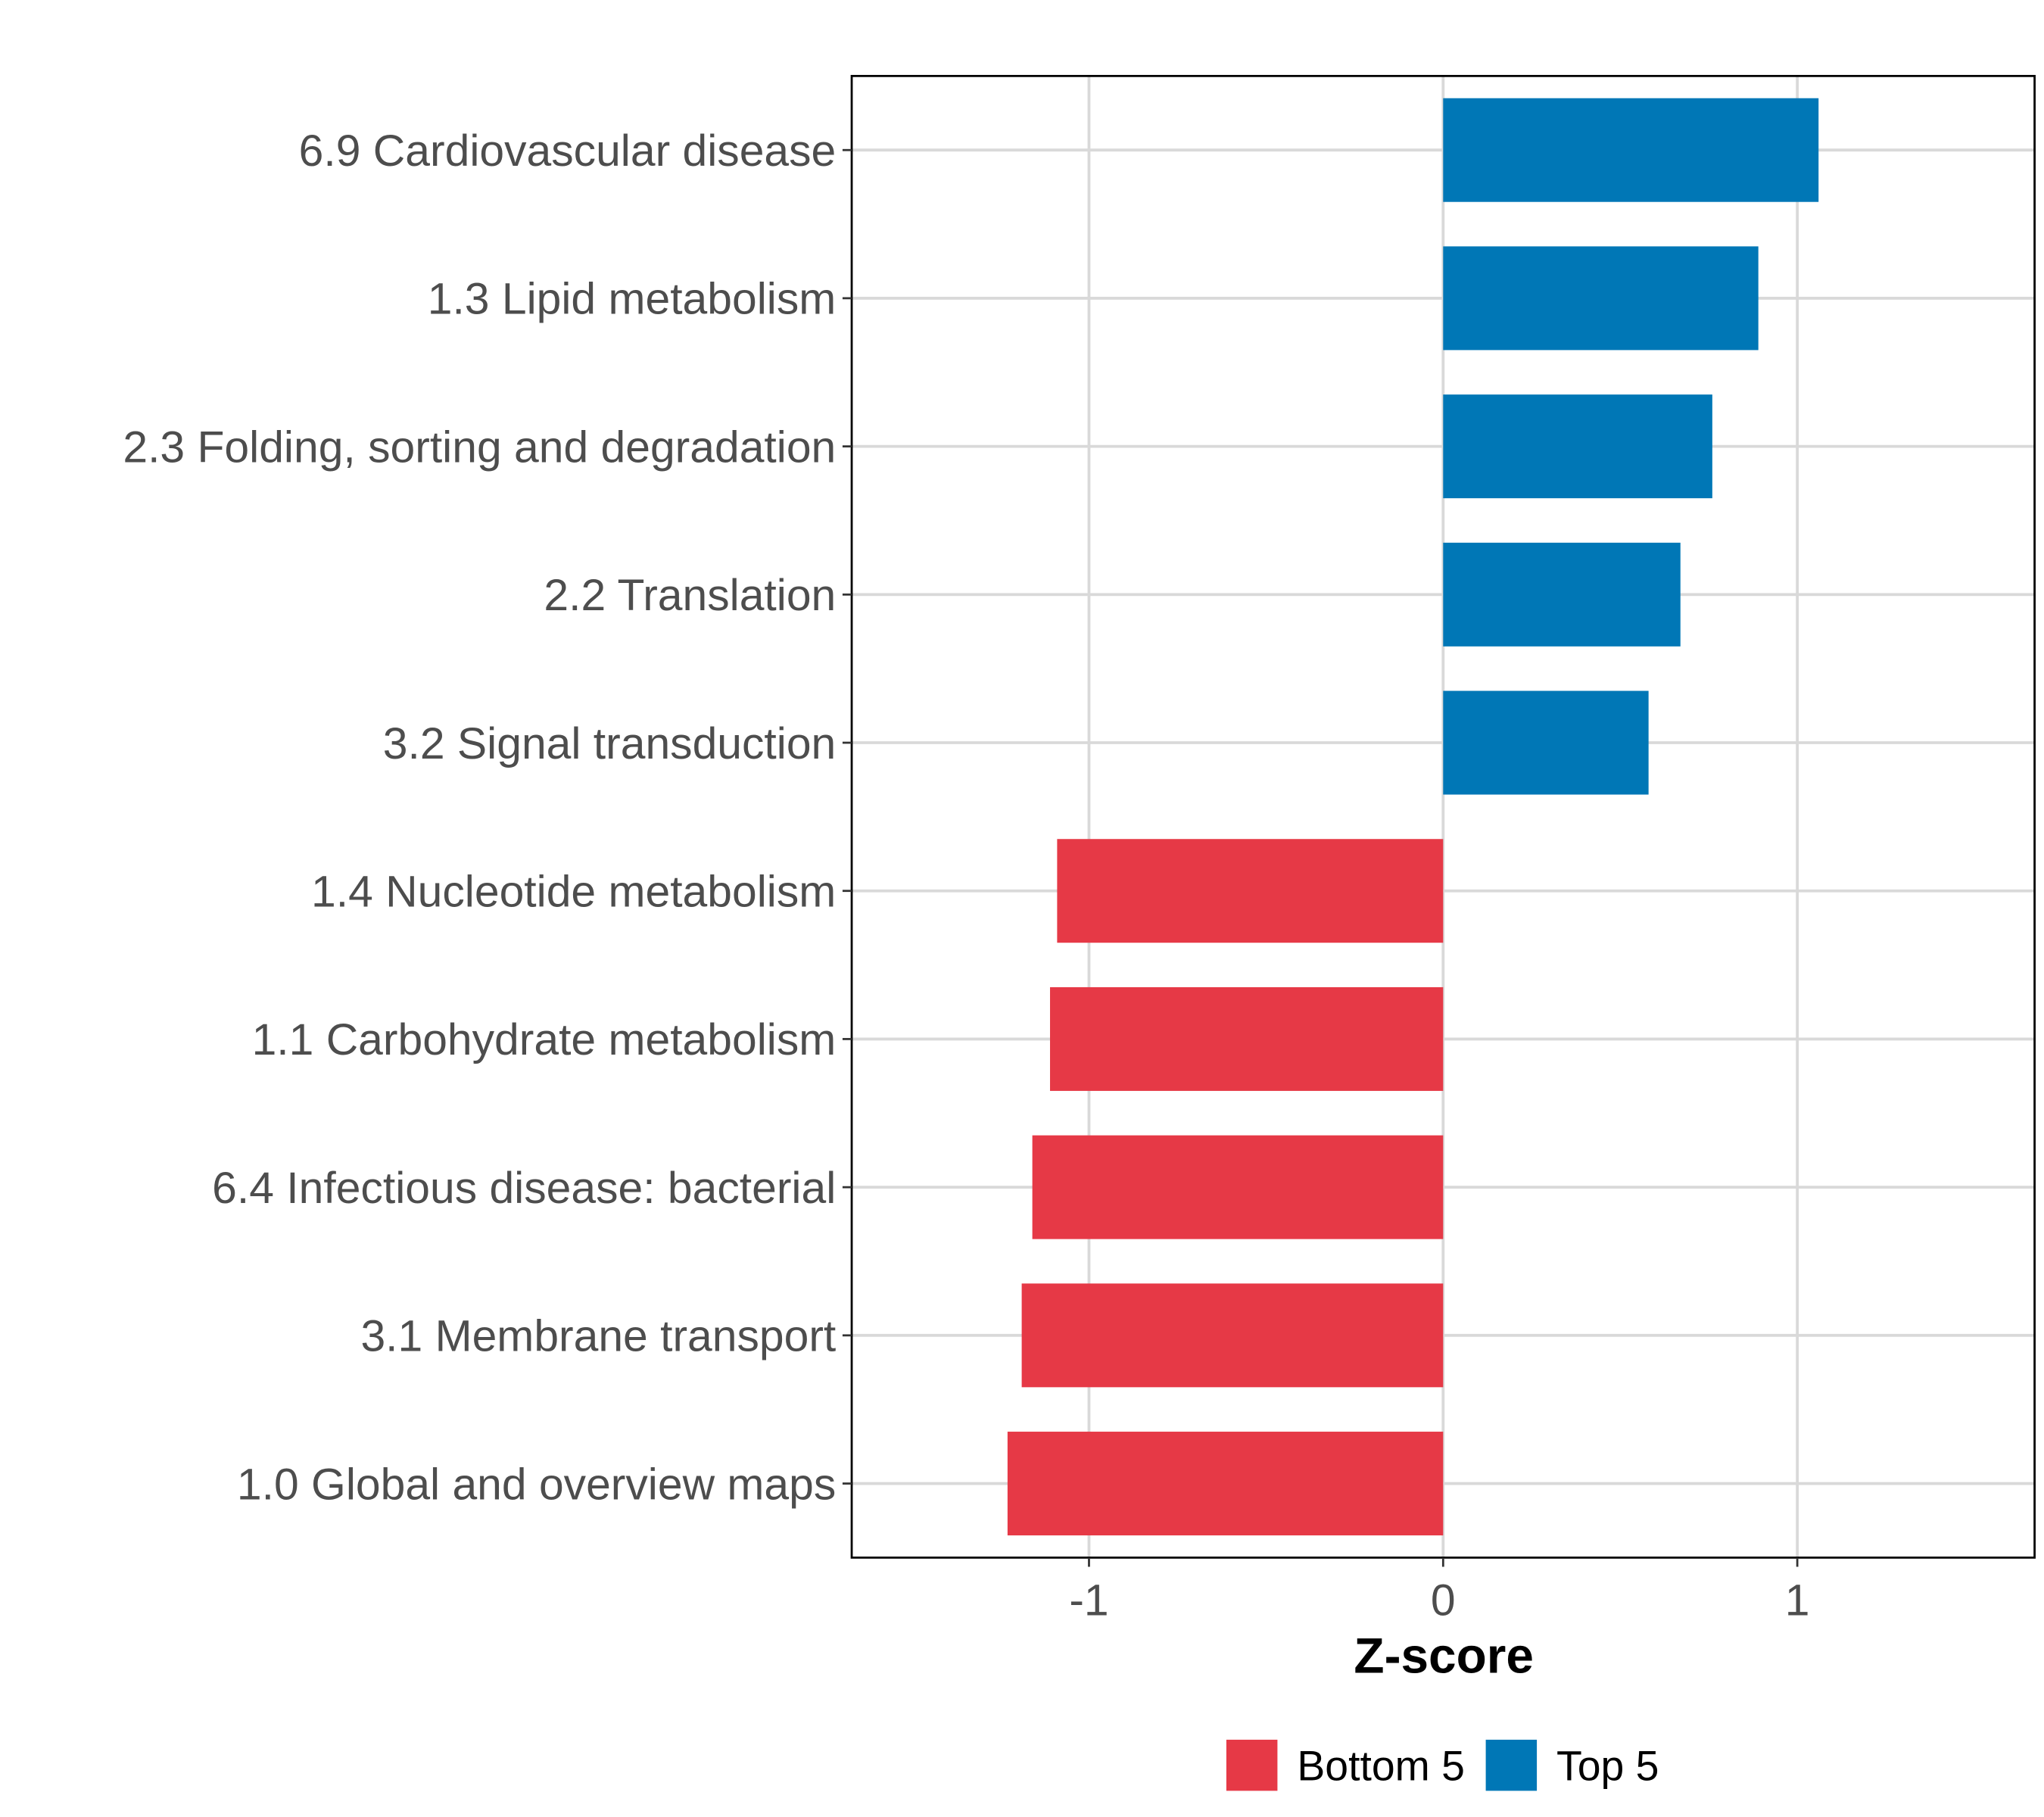 The image size is (2044, 1817). I want to click on x-axis: -1 0 1, so click(1439, 1591).